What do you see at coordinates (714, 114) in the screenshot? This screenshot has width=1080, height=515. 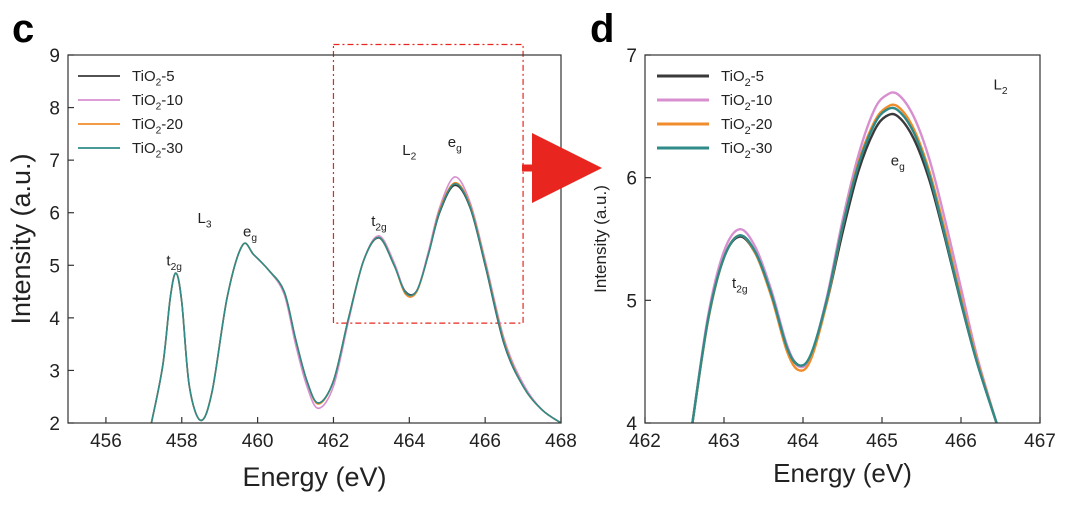 I see `panel-d-legend: TiO2-5 TiO2-10 TiO2-20 TiO2-30` at bounding box center [714, 114].